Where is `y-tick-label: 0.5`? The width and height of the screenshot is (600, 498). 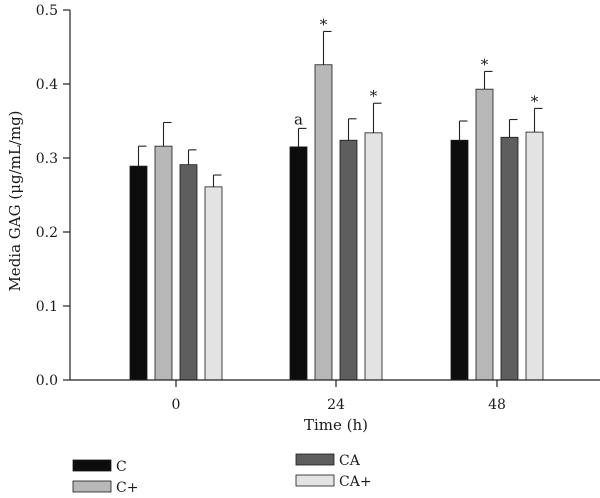 y-tick-label: 0.5 is located at coordinates (47, 11).